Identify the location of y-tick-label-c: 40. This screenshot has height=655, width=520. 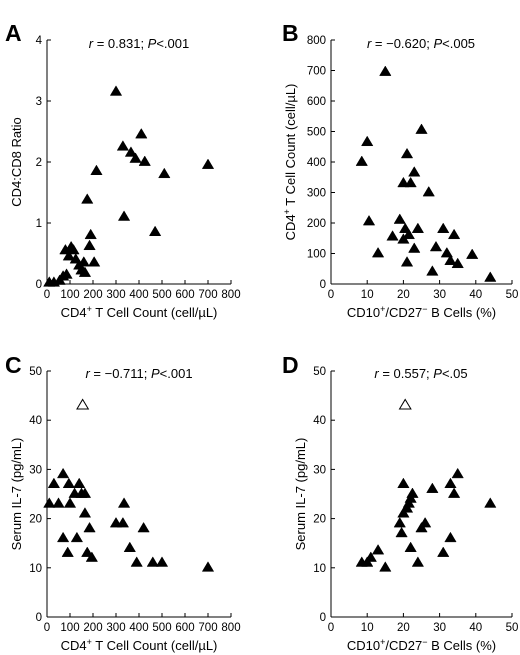
(35, 421).